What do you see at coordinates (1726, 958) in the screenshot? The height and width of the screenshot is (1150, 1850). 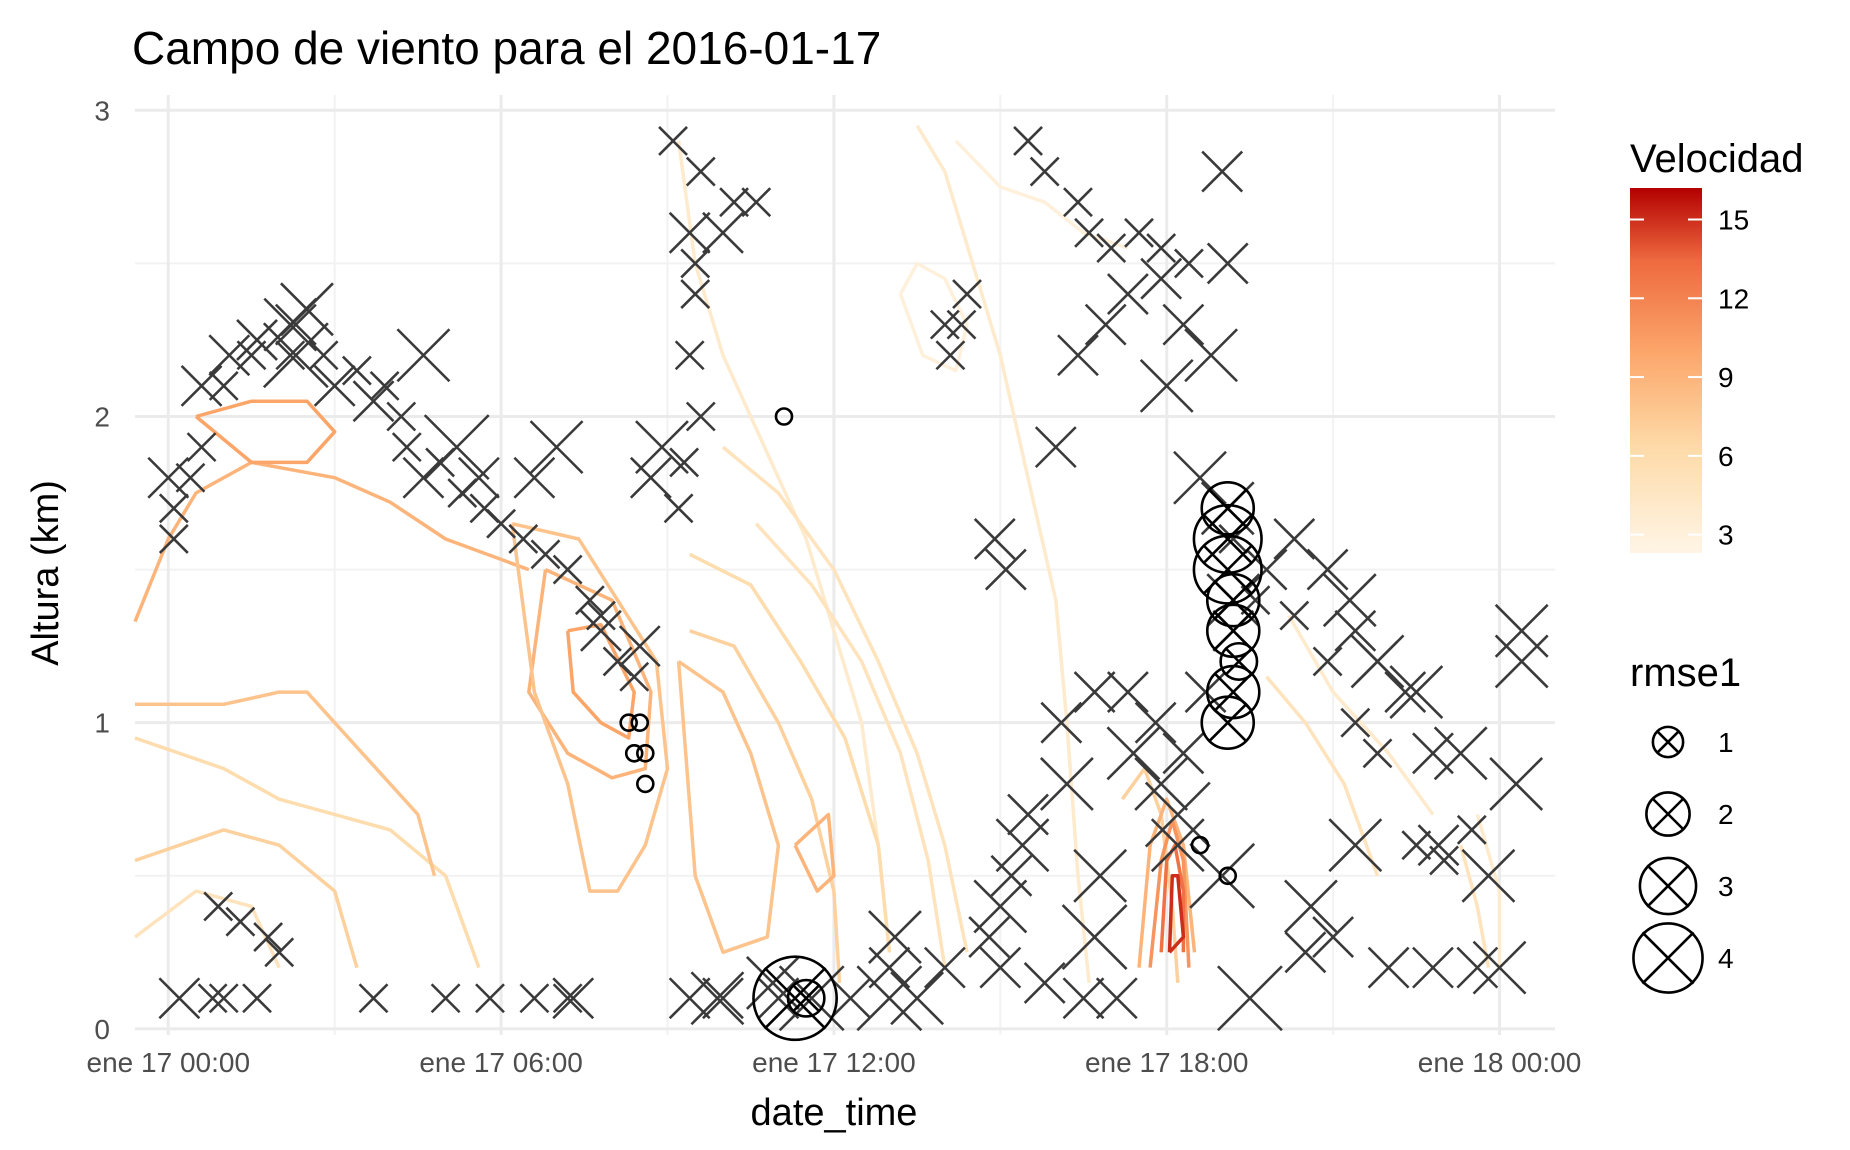 I see `size-legend-label: 4` at bounding box center [1726, 958].